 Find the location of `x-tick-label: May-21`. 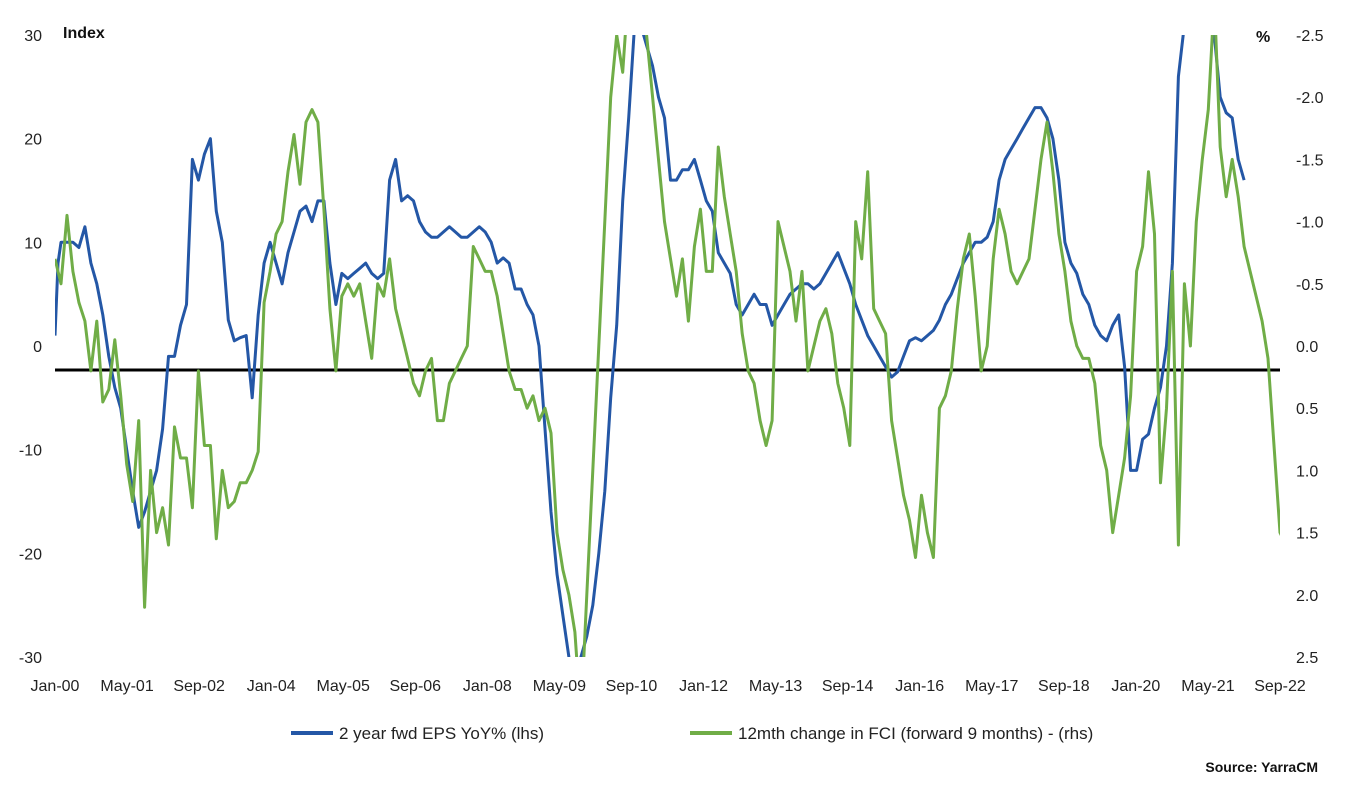

x-tick-label: May-21 is located at coordinates (1207, 686).